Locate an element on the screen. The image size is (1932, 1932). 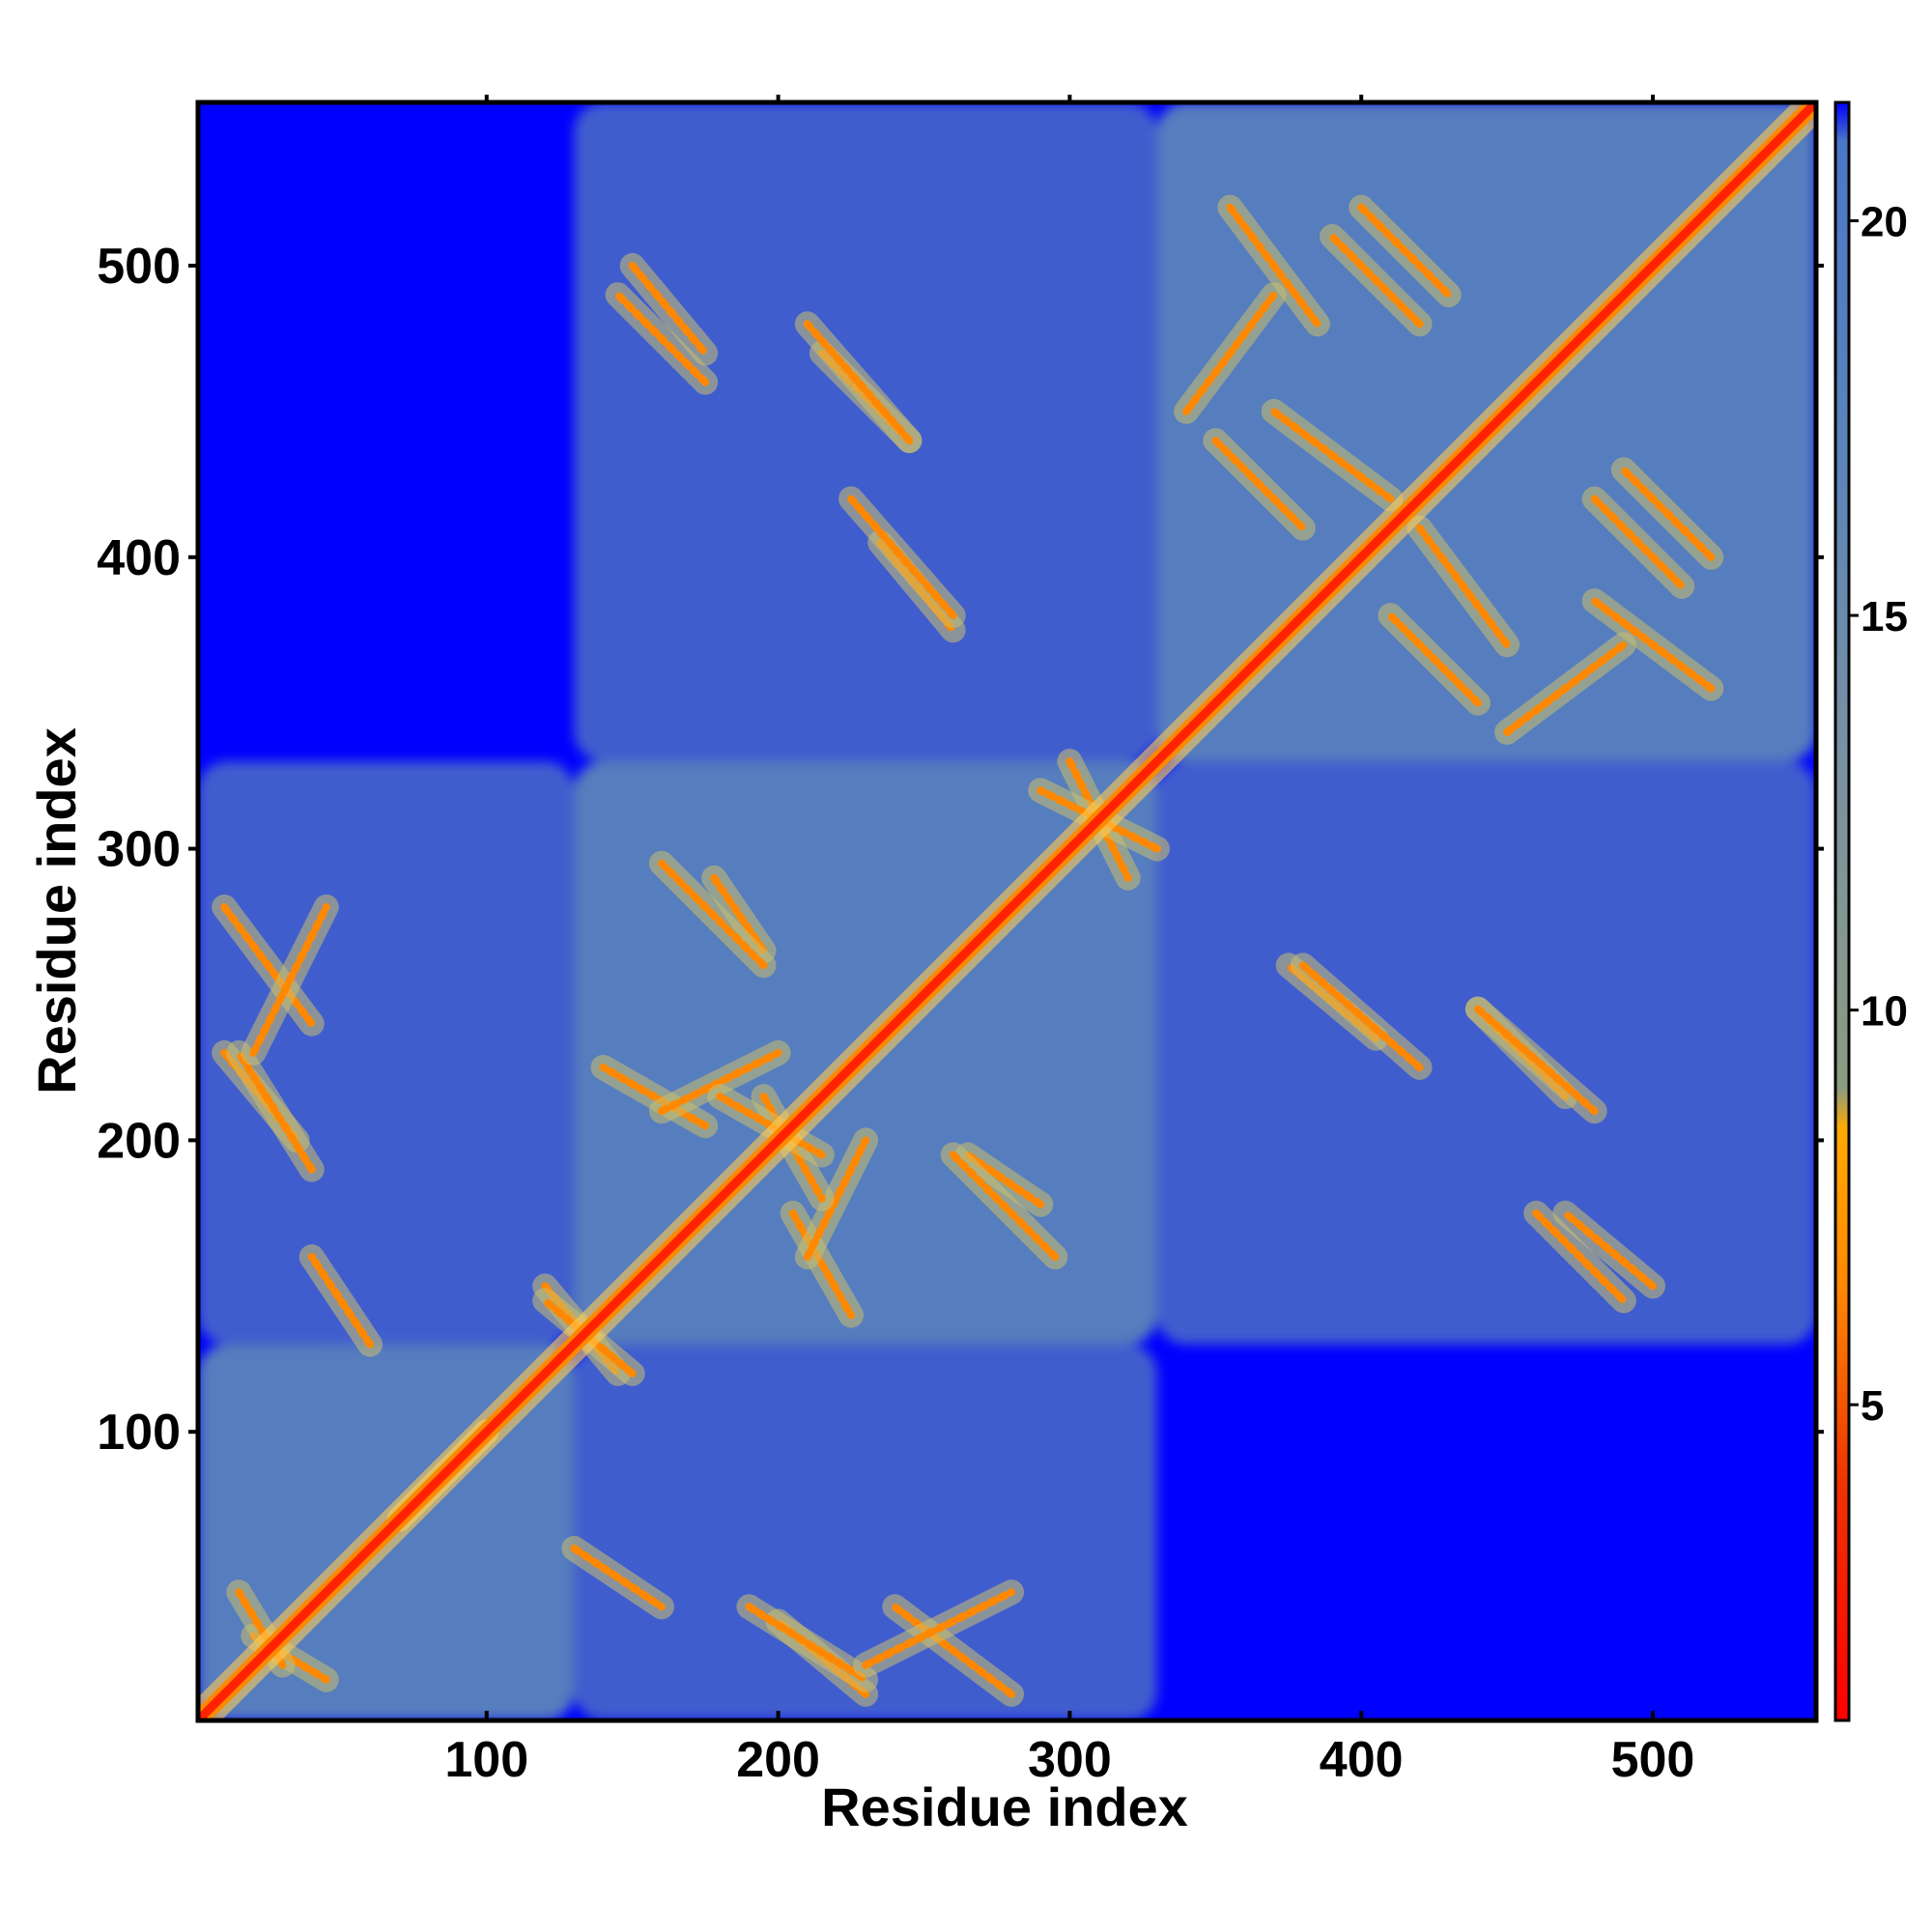
x-tick-label: 100 is located at coordinates (486, 1760).